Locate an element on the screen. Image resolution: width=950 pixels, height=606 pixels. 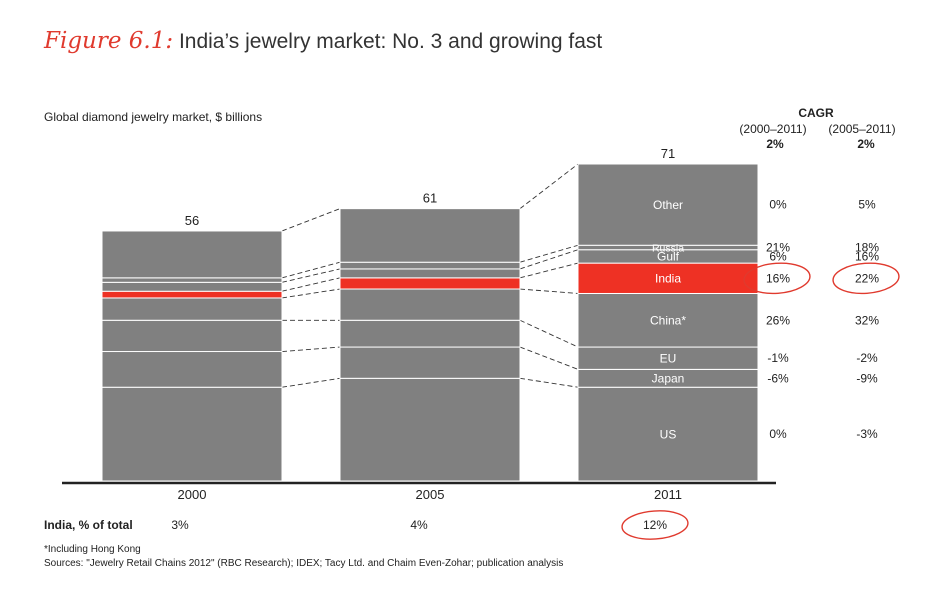
cagr-total-2: 2% is located at coordinates (866, 144).